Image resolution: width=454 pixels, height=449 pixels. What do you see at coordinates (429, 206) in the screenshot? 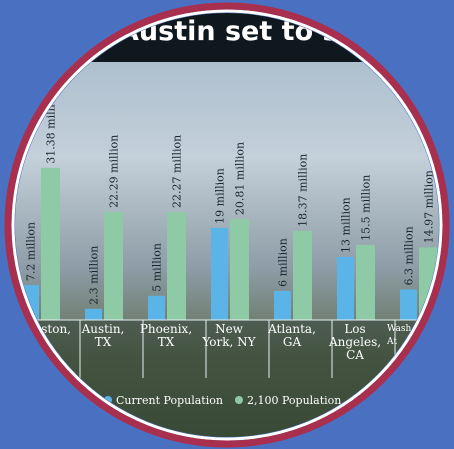
I see `value-label: 14.97 million` at bounding box center [429, 206].